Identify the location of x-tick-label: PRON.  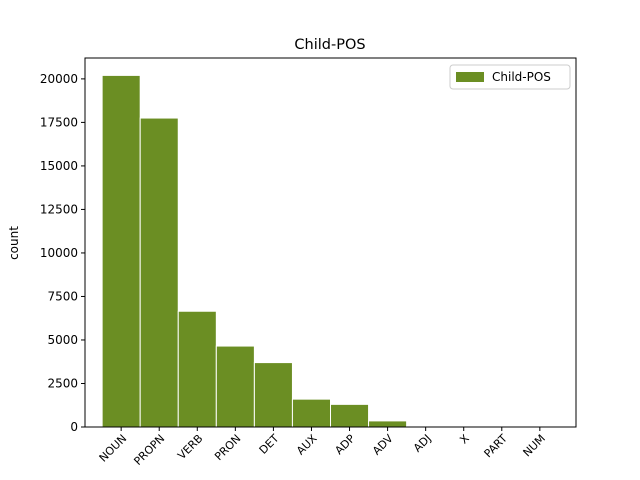
(227, 447).